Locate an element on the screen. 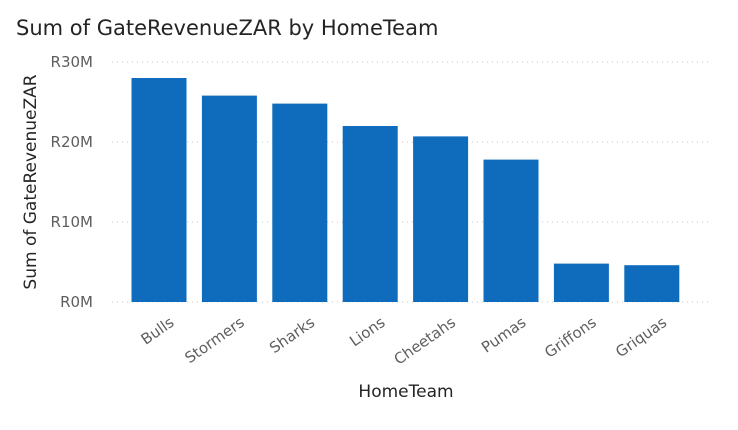 The width and height of the screenshot is (738, 430). bar-bulls is located at coordinates (159, 190).